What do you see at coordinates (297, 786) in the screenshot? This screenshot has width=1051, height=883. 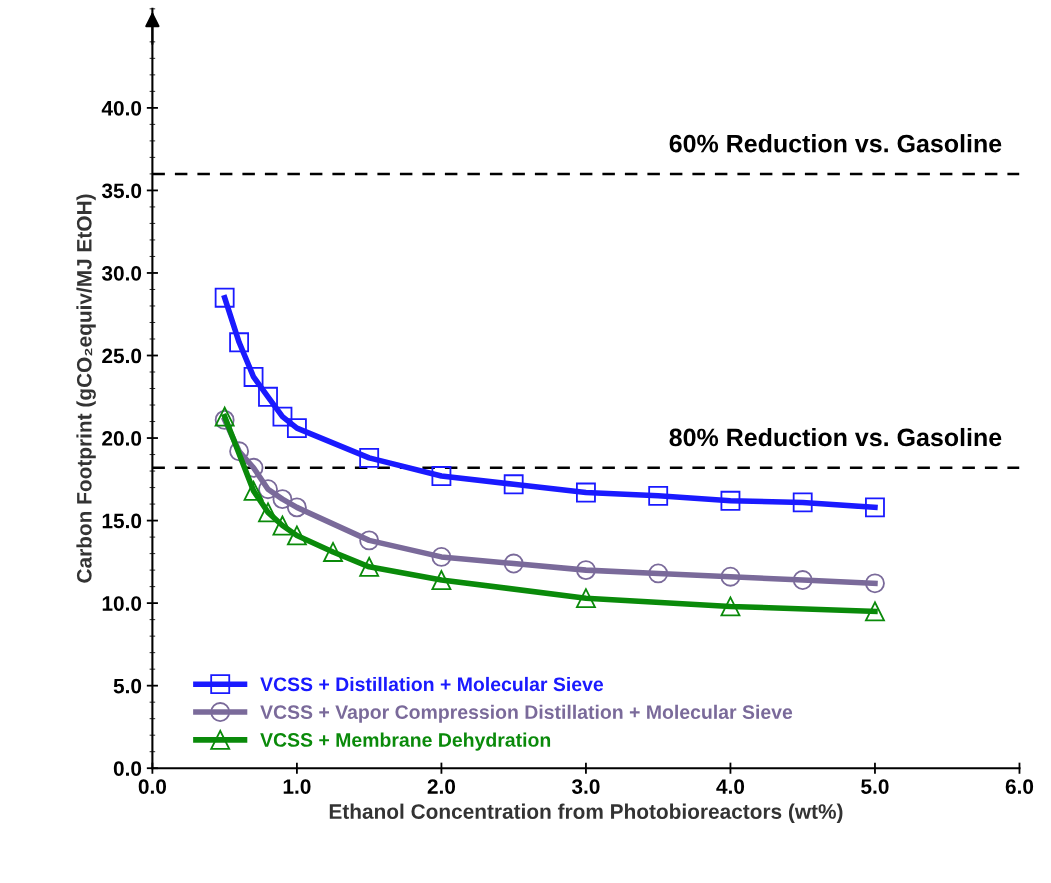 I see `x-tick-label: 1.0` at bounding box center [297, 786].